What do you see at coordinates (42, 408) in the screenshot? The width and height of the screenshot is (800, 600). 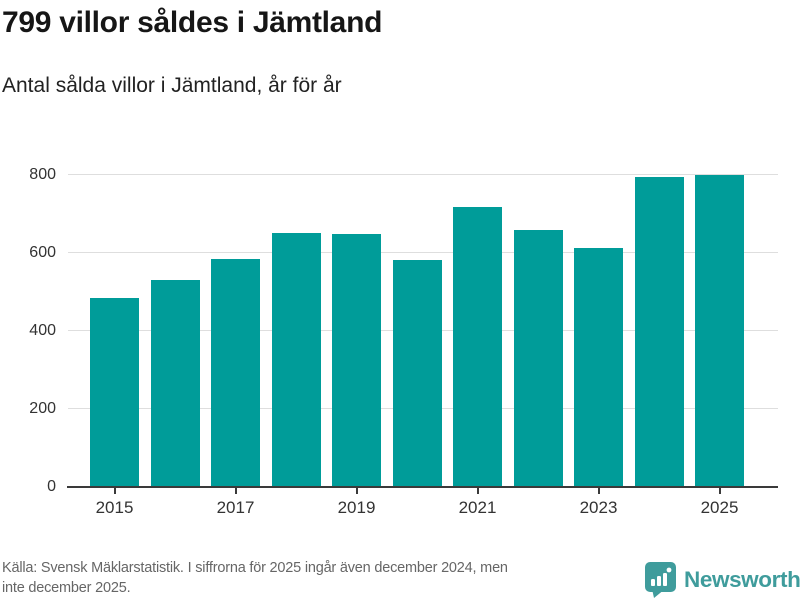 I see `y-tick-label-200: 200` at bounding box center [42, 408].